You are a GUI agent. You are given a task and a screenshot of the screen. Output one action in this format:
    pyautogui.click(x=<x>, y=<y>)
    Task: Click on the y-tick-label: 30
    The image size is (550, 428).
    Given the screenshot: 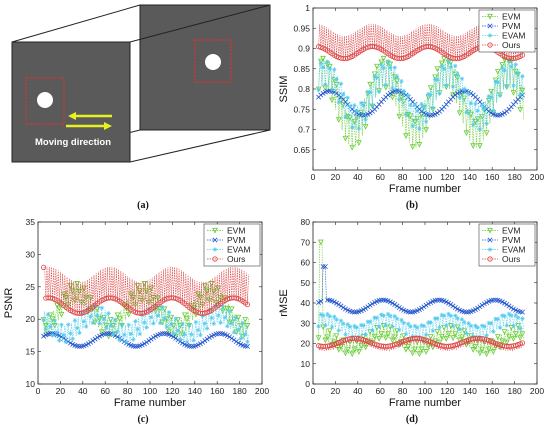 What is the action you would take?
    pyautogui.click(x=306, y=323)
    